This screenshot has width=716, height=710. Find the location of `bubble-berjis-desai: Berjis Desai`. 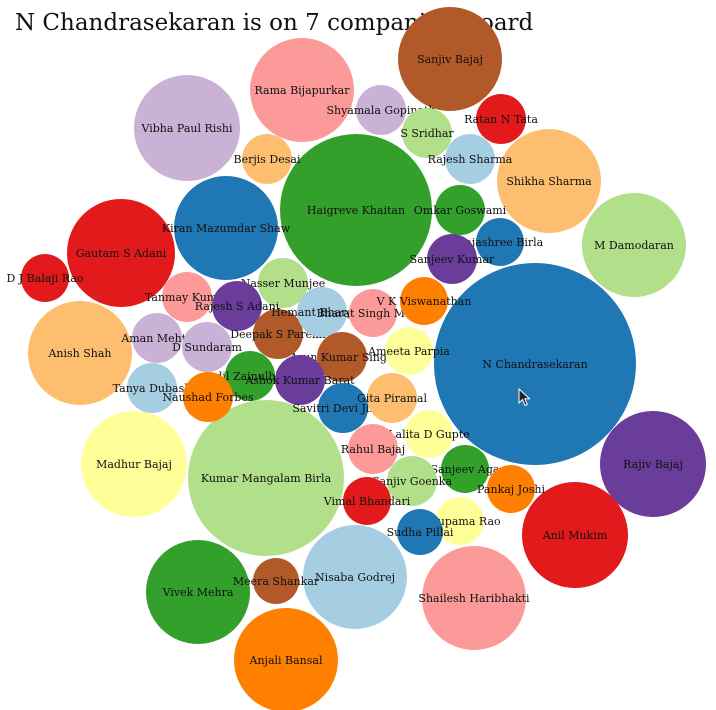

bubble-berjis-desai: Berjis Desai is located at coordinates (267, 159).